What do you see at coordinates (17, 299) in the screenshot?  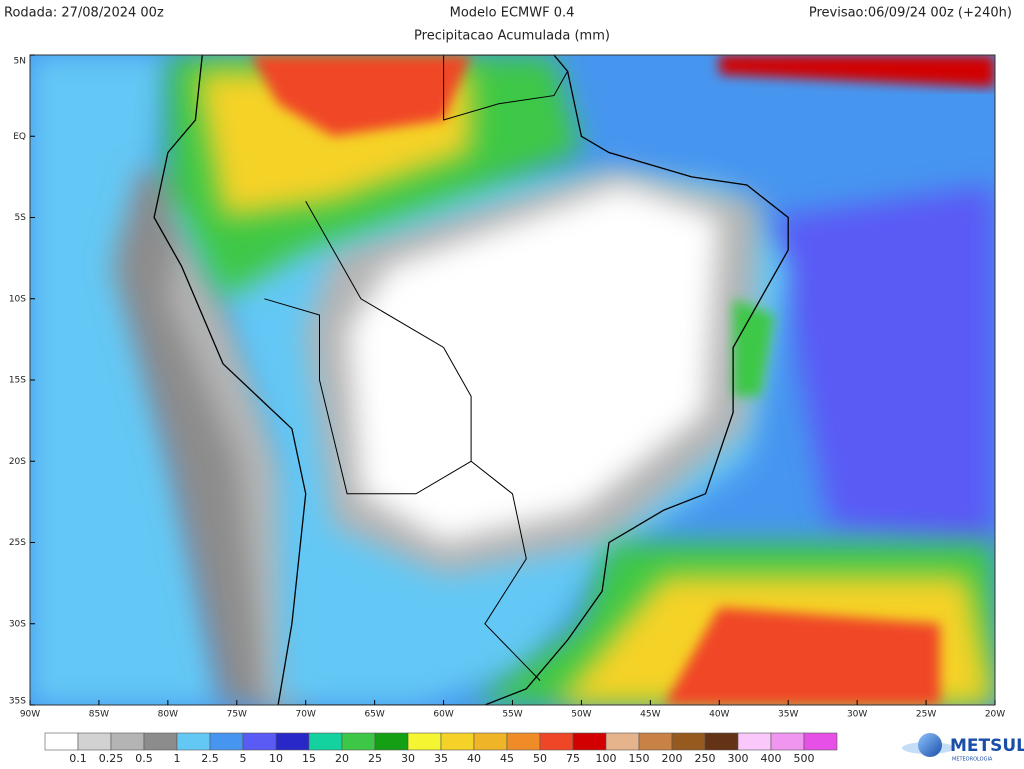 I see `lat-label: 10S` at bounding box center [17, 299].